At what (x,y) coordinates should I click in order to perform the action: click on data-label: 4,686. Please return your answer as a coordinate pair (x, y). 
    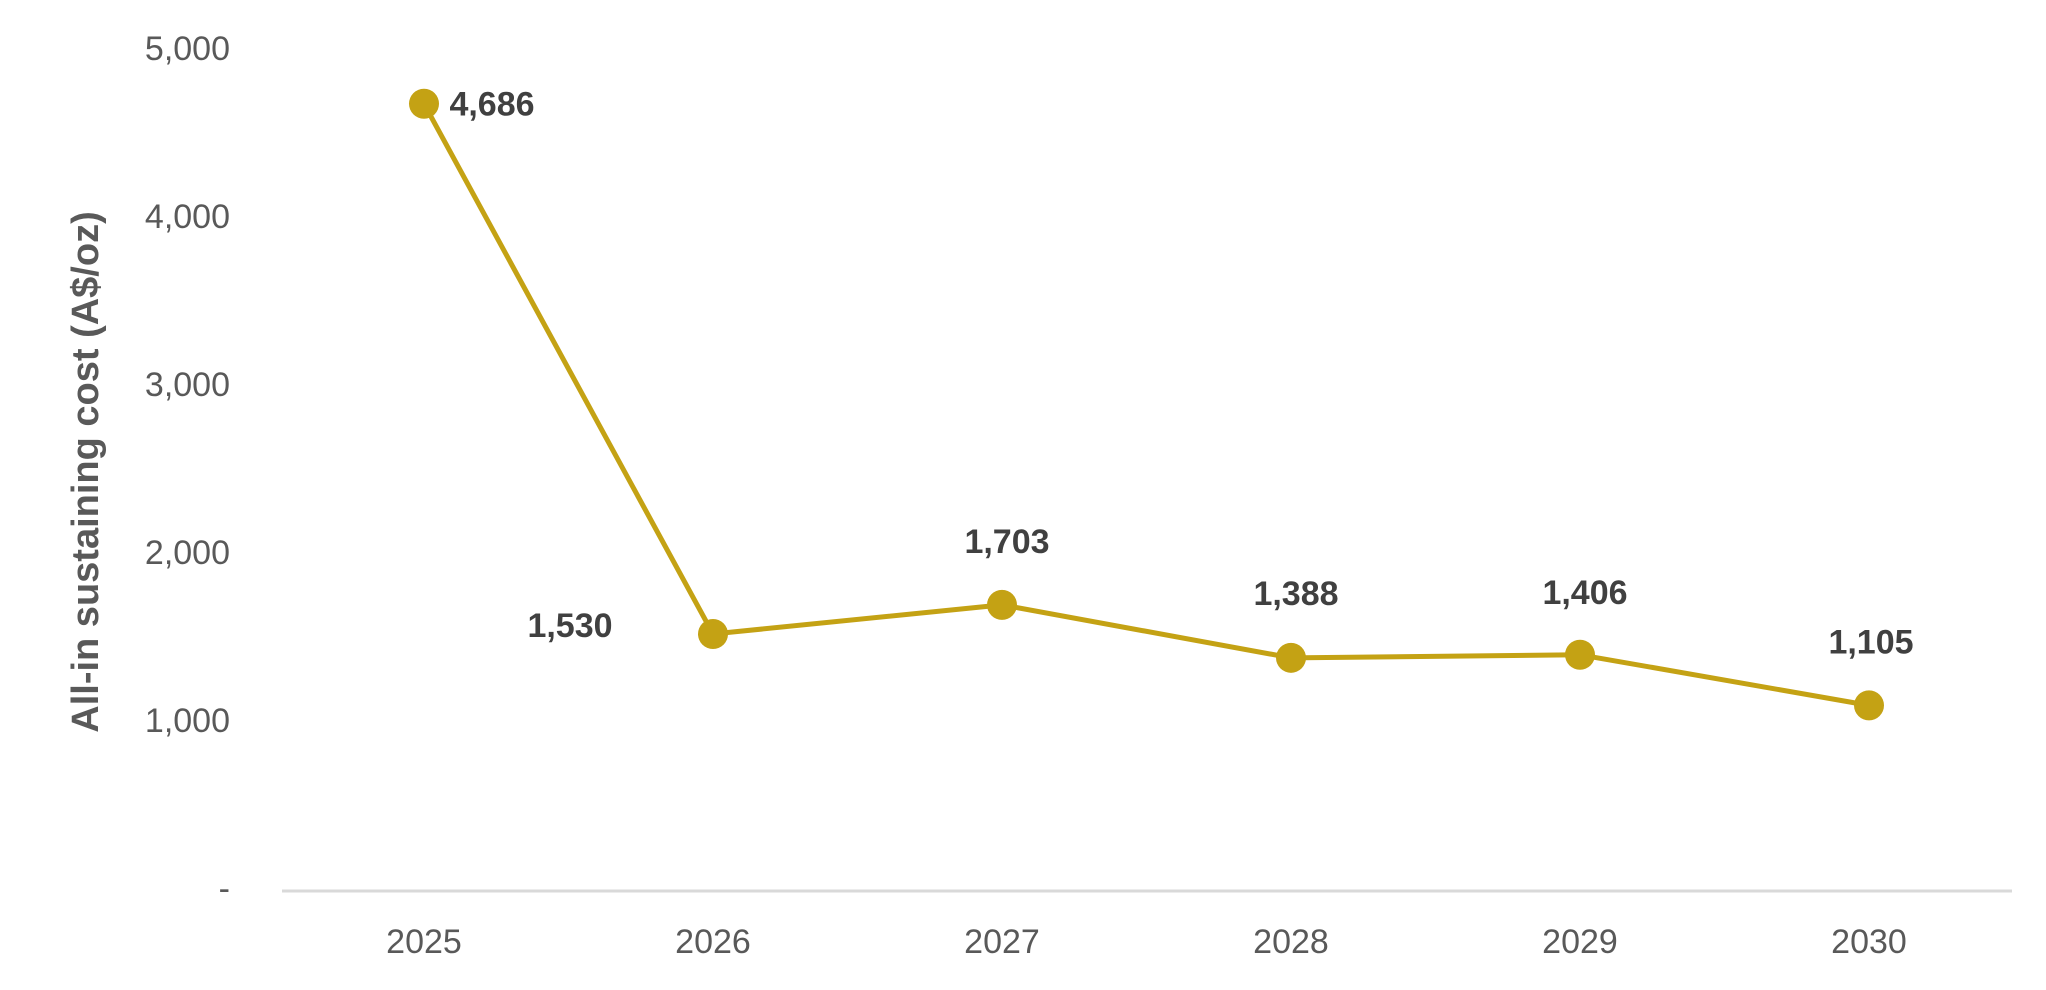
    Looking at the image, I should click on (491, 105).